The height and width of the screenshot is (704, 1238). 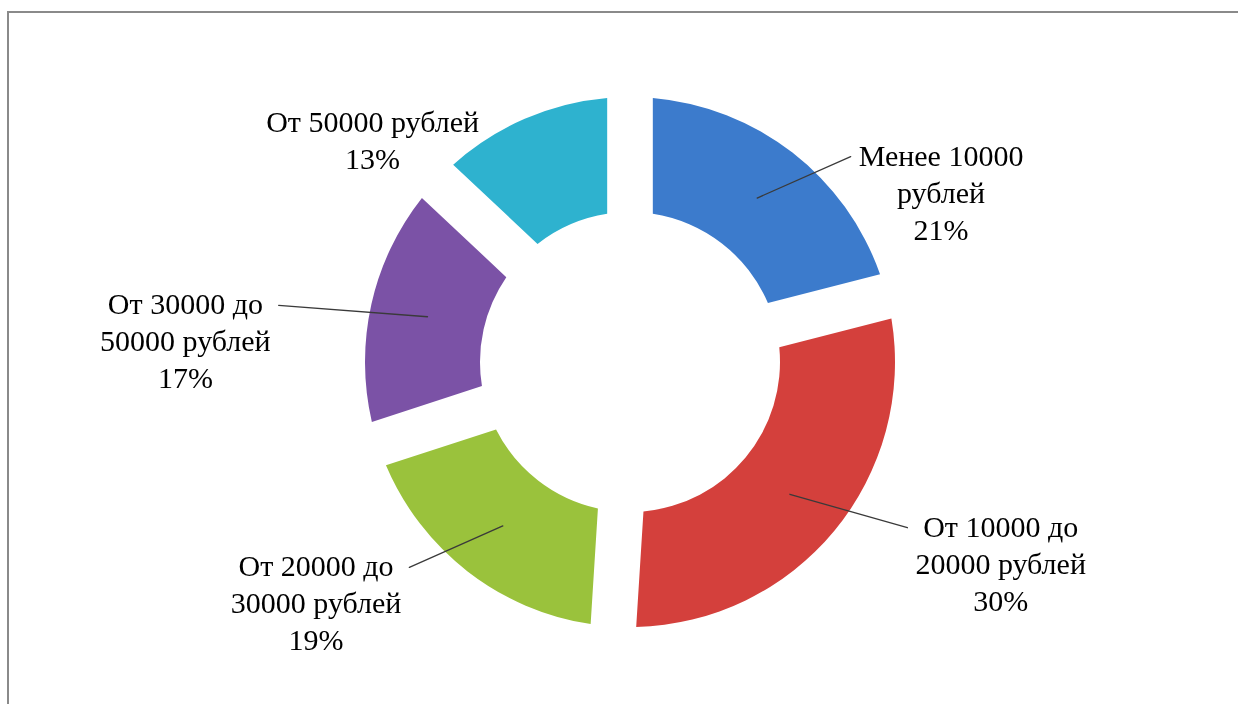 What do you see at coordinates (941, 229) in the screenshot?
I see `data-label: 21%` at bounding box center [941, 229].